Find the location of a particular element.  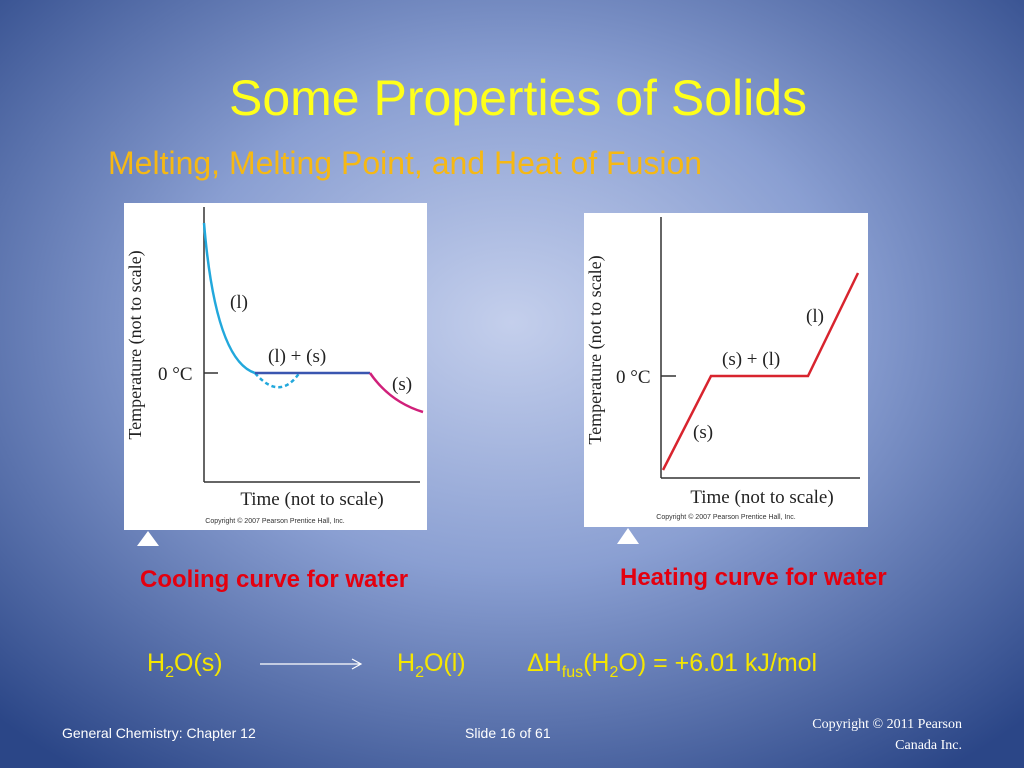

text: O(l) is located at coordinates (445, 663).